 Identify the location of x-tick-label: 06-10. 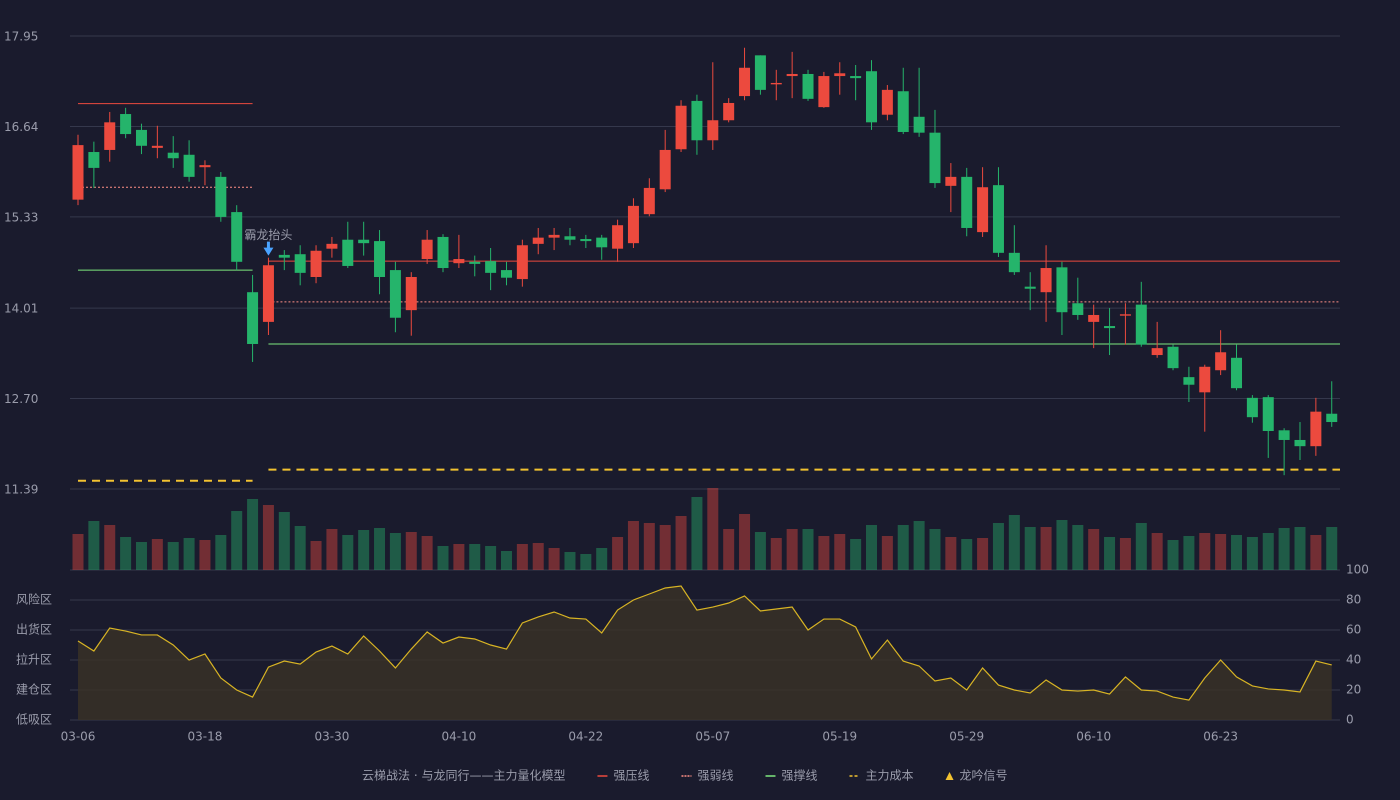
(1093, 737).